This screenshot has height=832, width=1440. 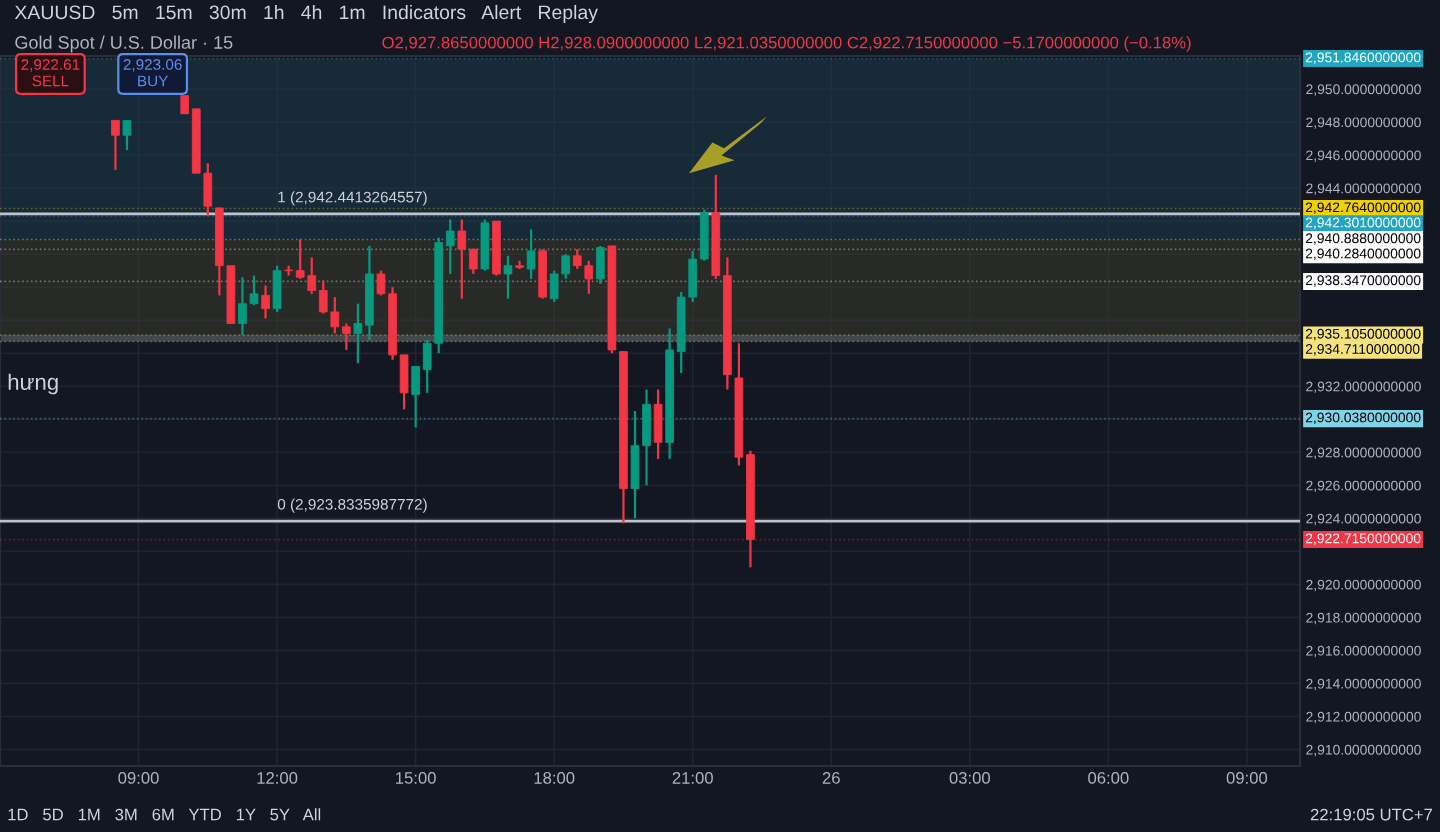 I want to click on chart-title: Gold Spot / U.S. Dollar · 15, so click(x=124, y=44).